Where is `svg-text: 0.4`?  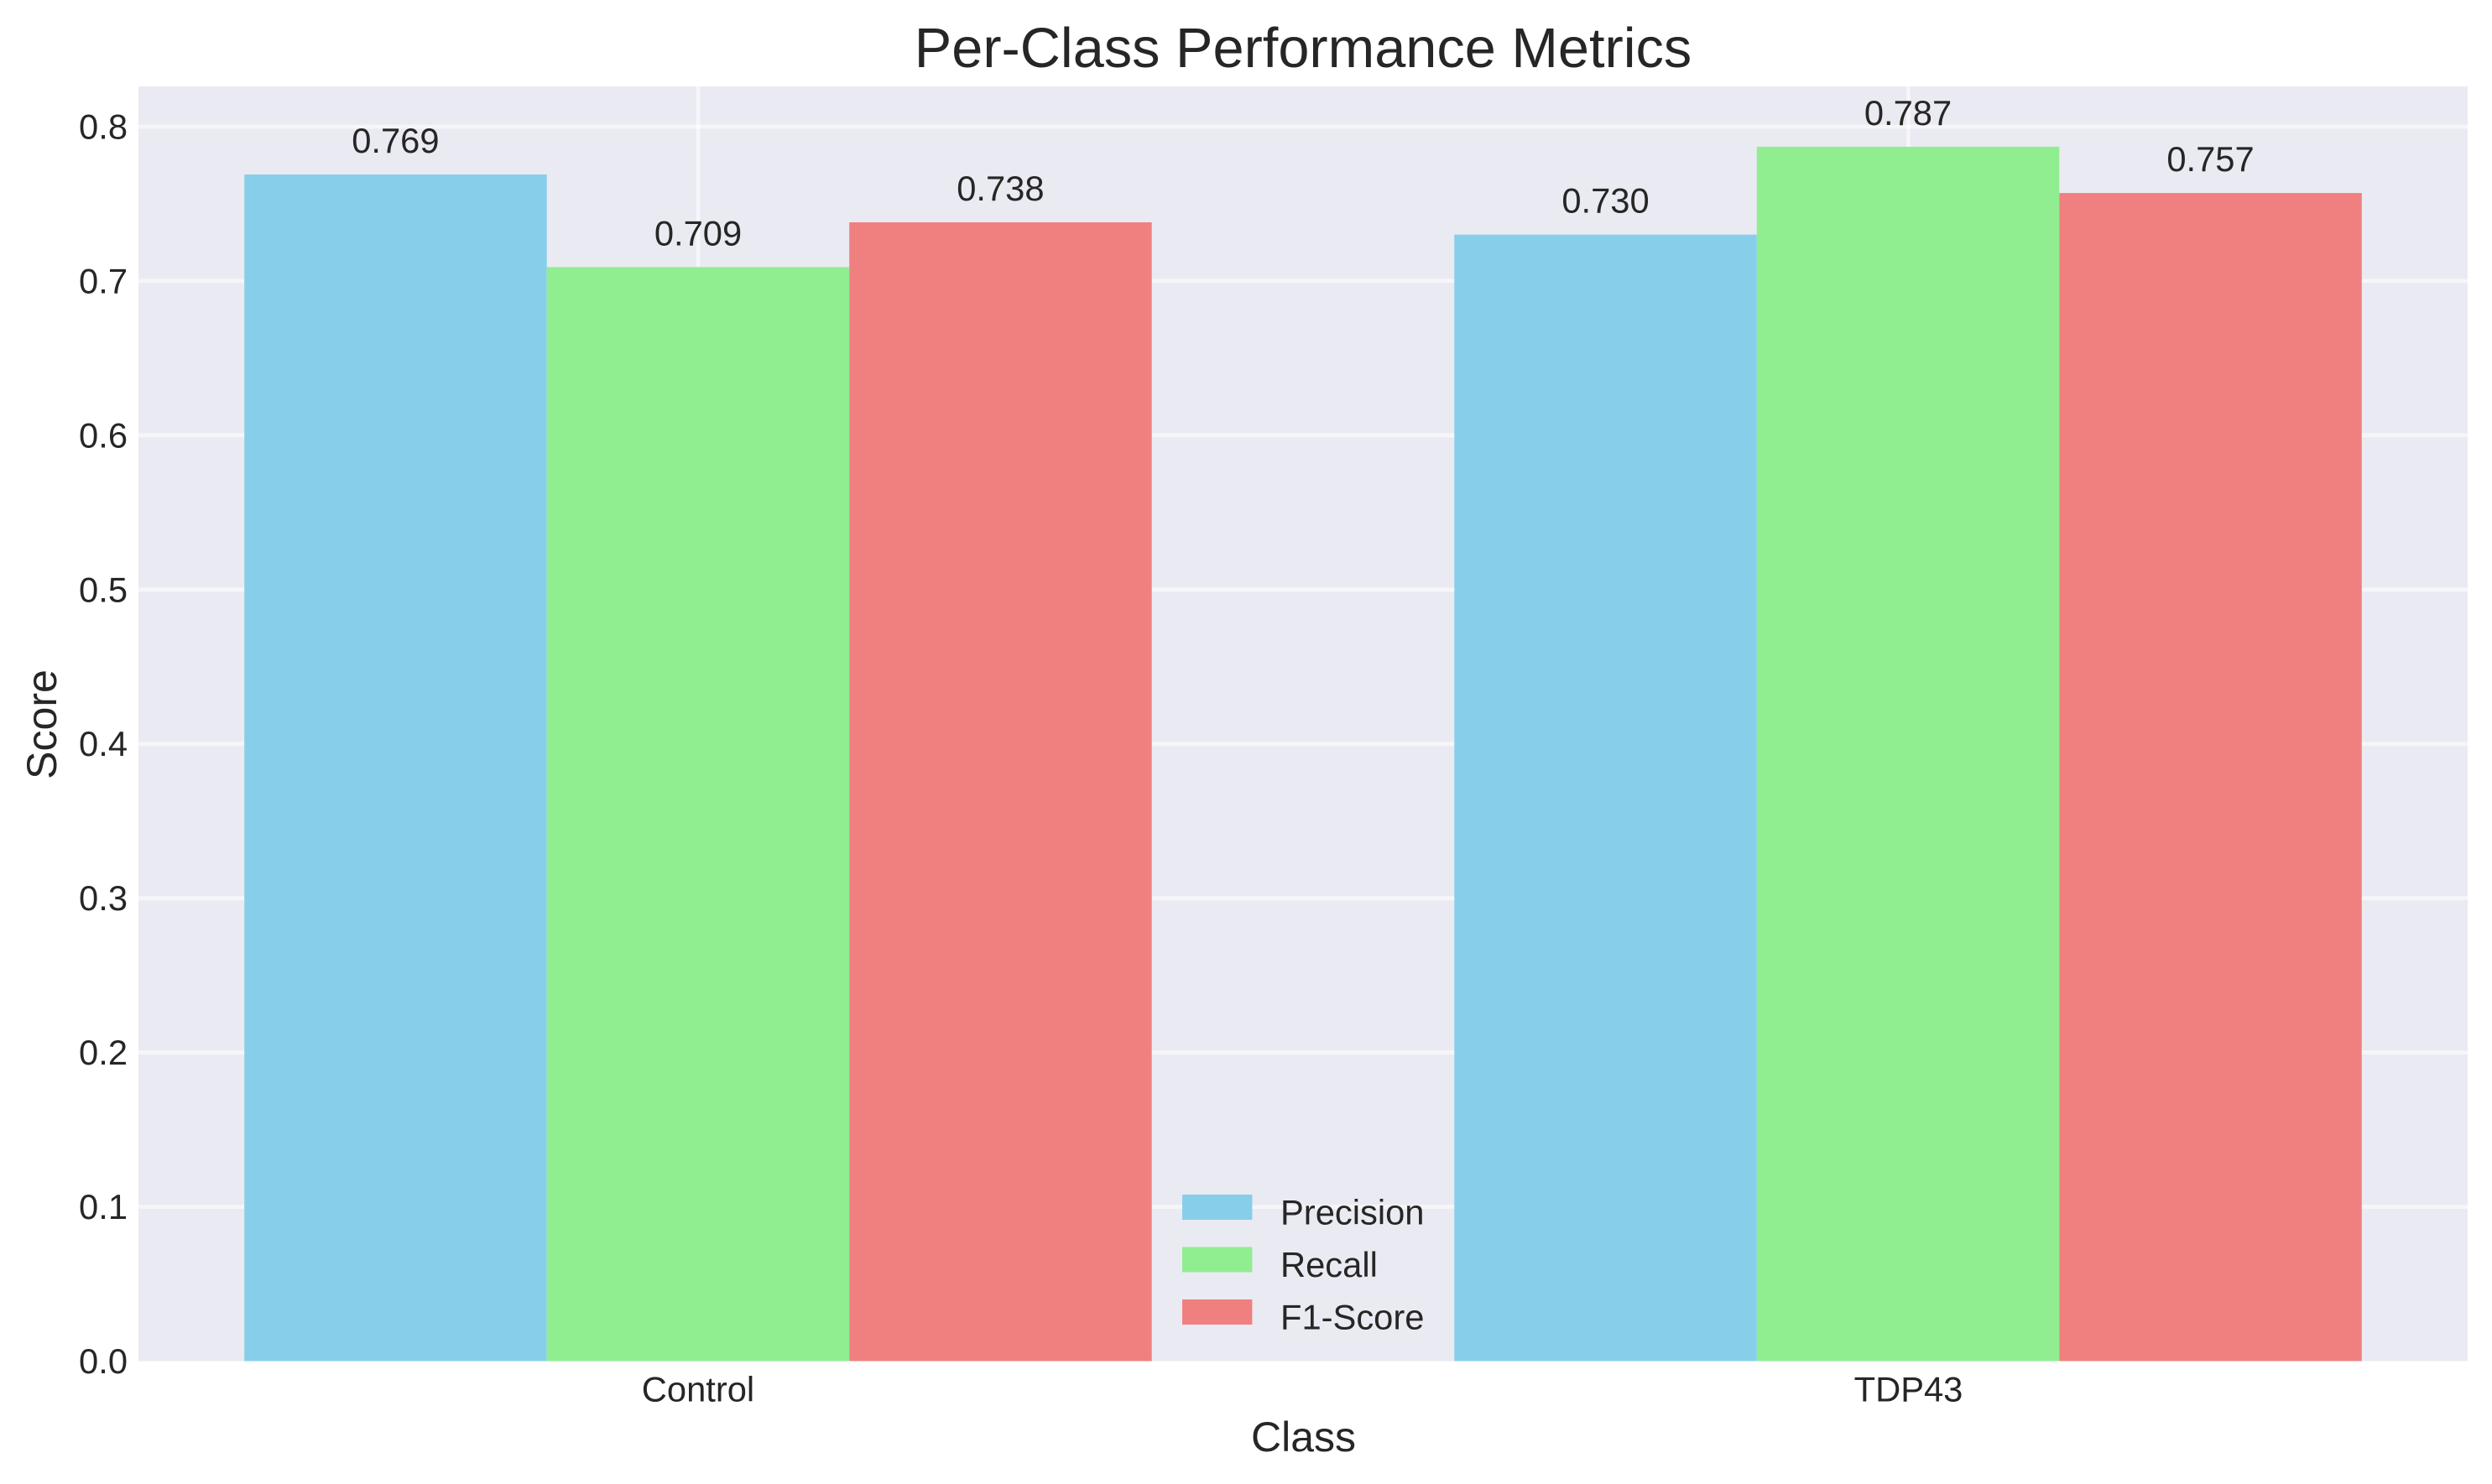
svg-text: 0.4 is located at coordinates (103, 743).